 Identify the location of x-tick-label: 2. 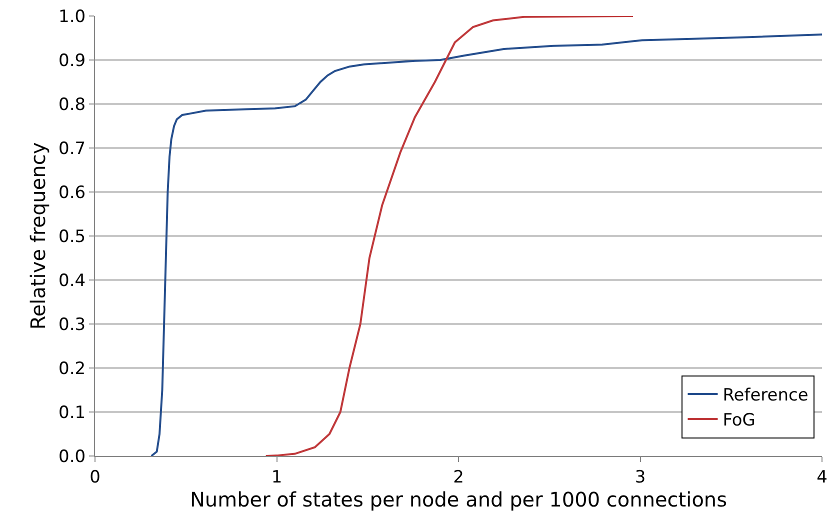
(458, 477).